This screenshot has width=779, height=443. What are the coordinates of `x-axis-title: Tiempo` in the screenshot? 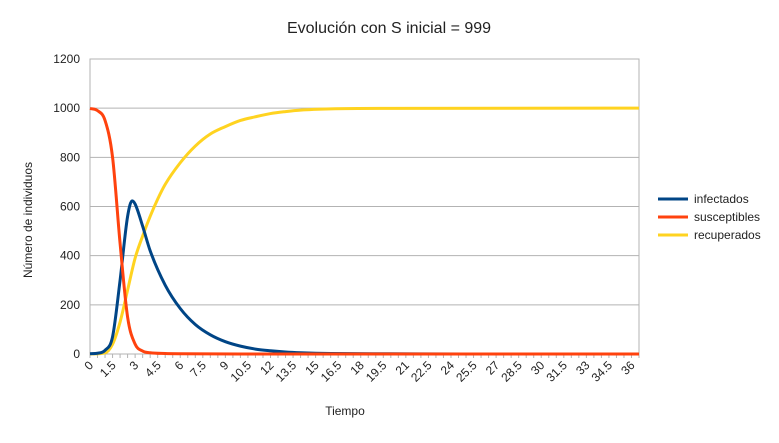 It's located at (345, 411).